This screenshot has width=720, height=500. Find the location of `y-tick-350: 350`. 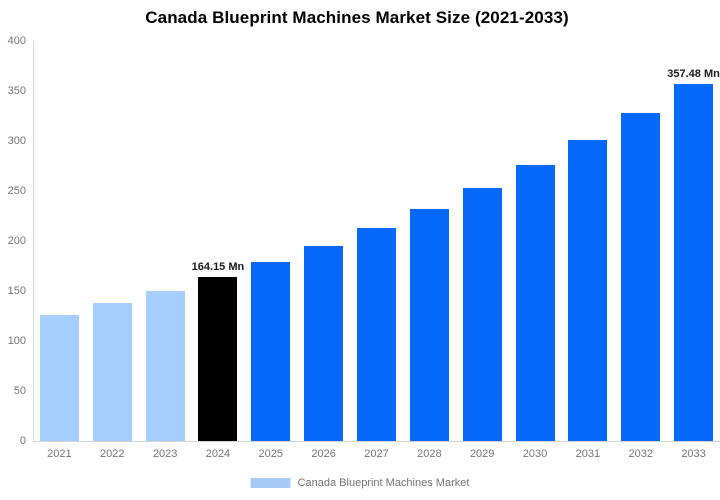

y-tick-350: 350 is located at coordinates (16, 90).